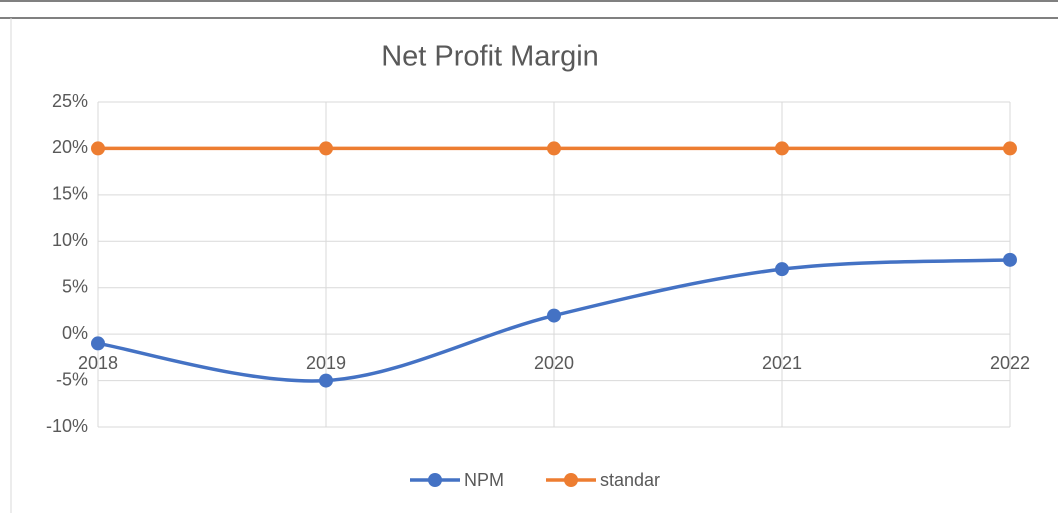  What do you see at coordinates (326, 363) in the screenshot?
I see `x-tick-label: 2019` at bounding box center [326, 363].